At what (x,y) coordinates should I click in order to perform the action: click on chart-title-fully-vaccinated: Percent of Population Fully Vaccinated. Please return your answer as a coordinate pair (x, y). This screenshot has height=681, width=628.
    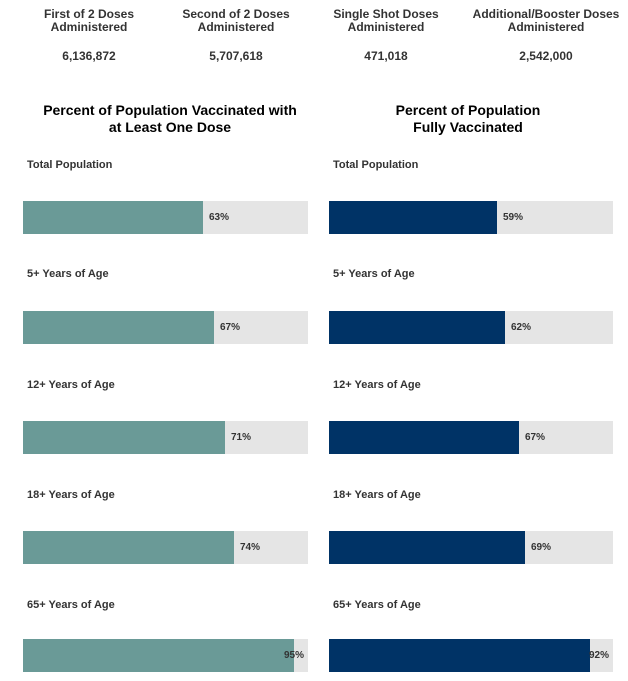
    Looking at the image, I should click on (468, 119).